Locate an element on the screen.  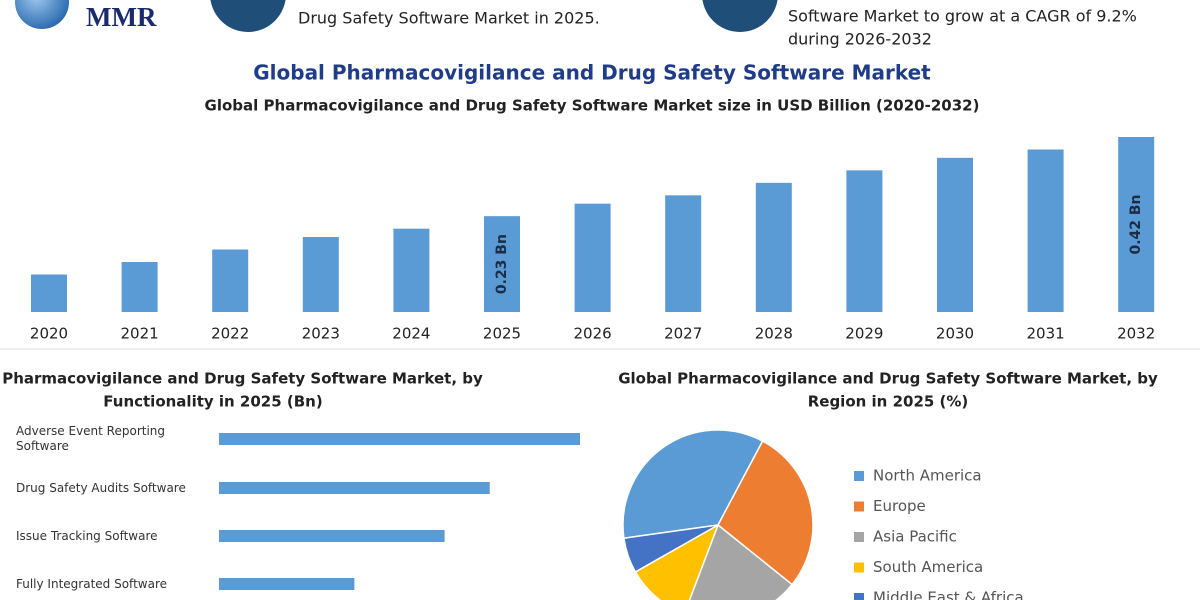
chart-title: Region in 2025 (%) is located at coordinates (888, 402).